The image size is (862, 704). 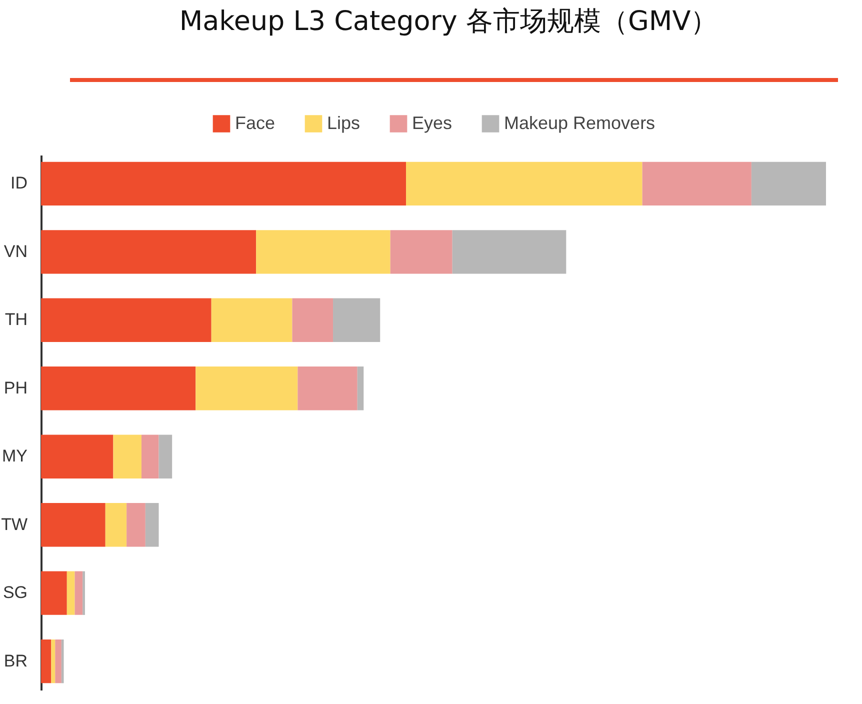 I want to click on y-tick-label: PH, so click(x=16, y=388).